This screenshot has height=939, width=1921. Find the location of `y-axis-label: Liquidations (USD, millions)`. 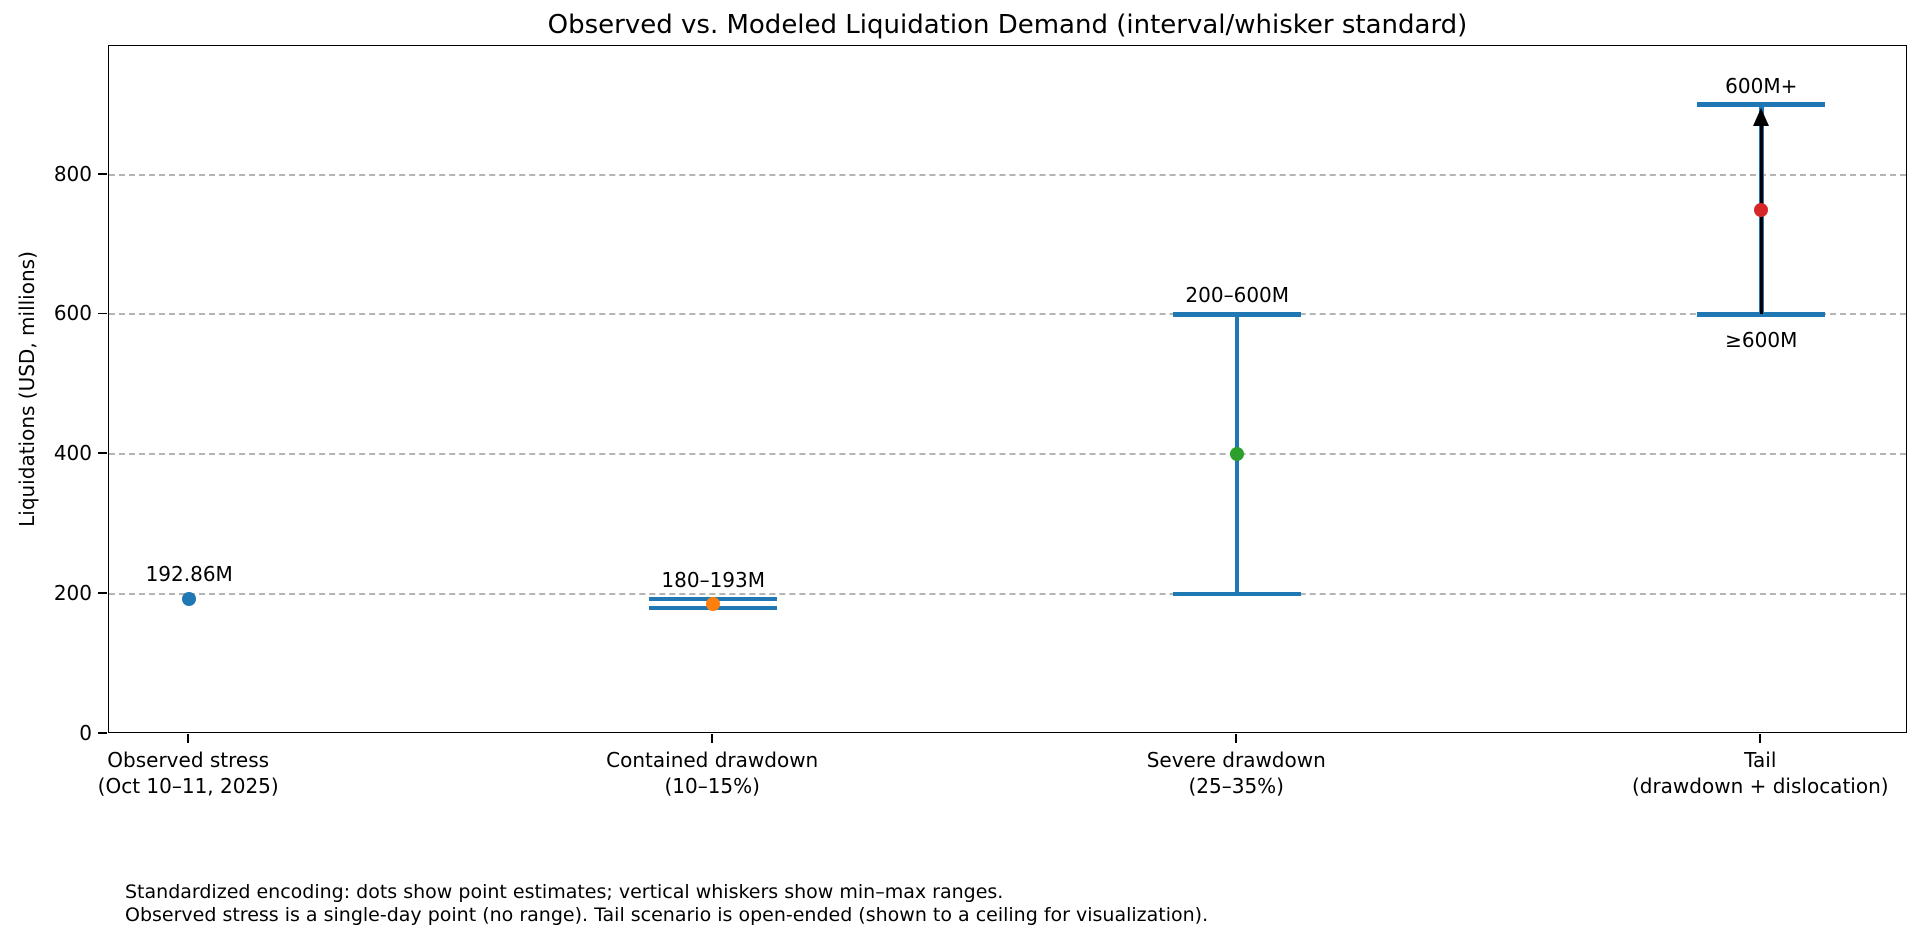

y-axis-label: Liquidations (USD, millions) is located at coordinates (27, 389).